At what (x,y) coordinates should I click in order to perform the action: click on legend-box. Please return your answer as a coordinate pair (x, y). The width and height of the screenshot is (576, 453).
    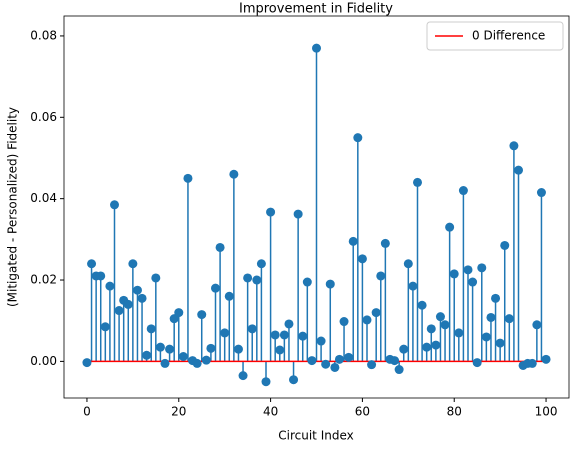
    Looking at the image, I should click on (495, 36).